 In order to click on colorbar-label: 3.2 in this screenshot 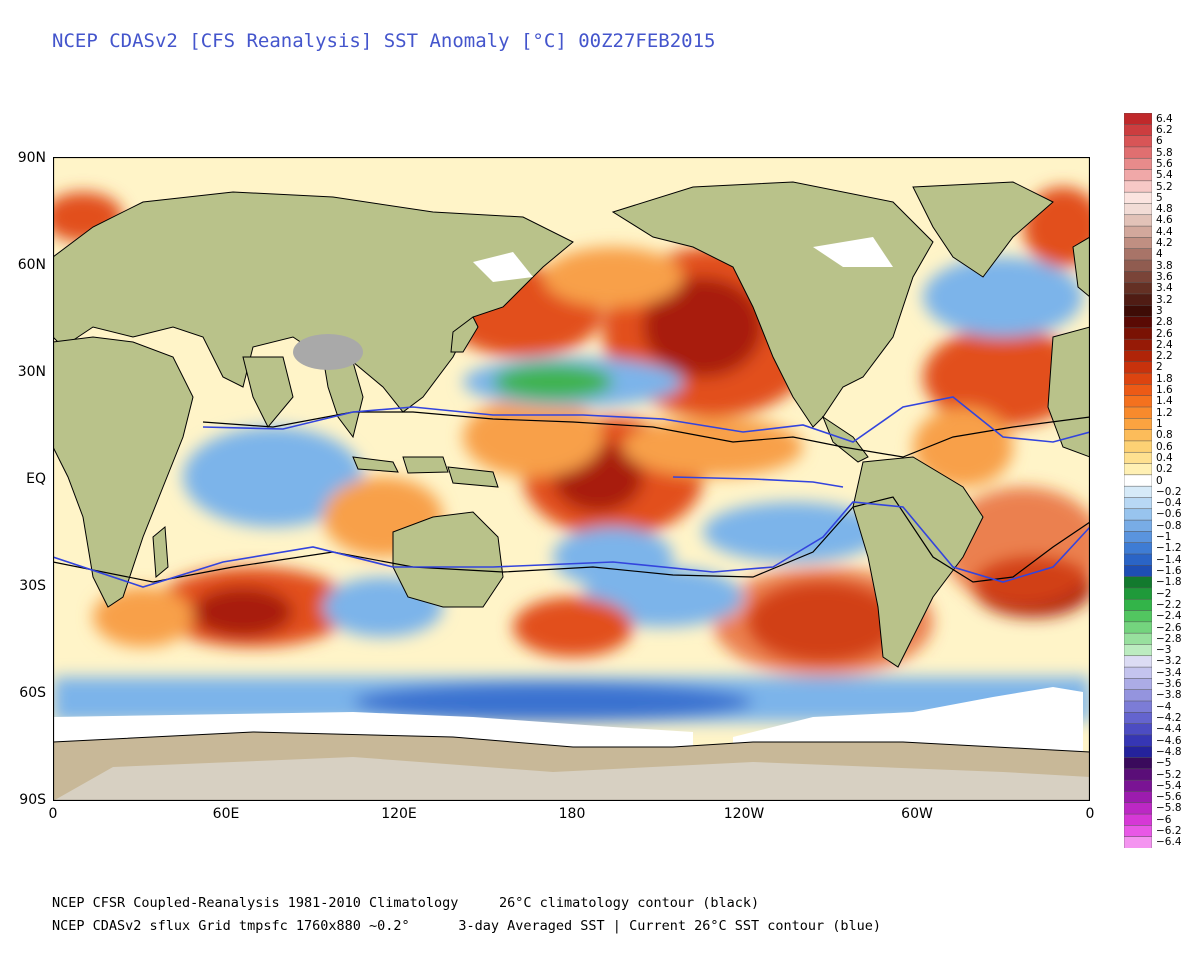, I will do `click(1164, 299)`.